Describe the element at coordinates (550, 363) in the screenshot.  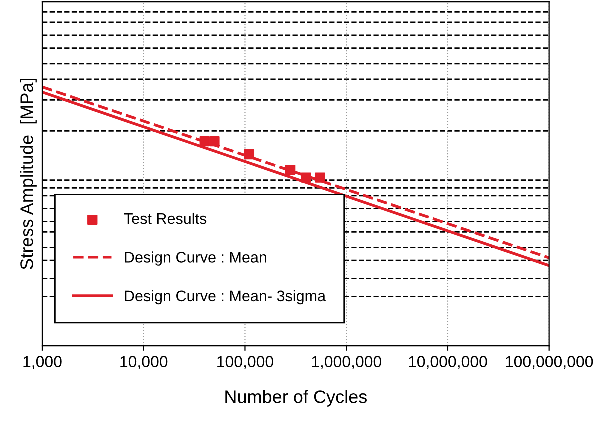
I see `x-tick-label: 100,000,000` at that location.